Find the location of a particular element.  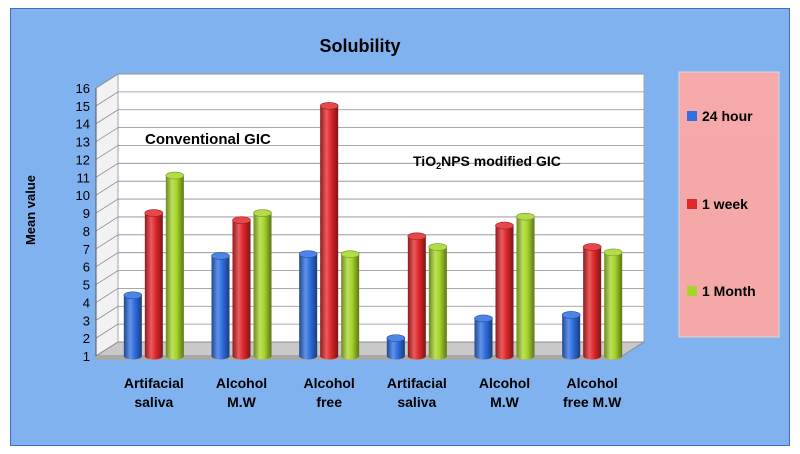

y-tick-label: 12 is located at coordinates (83, 159).